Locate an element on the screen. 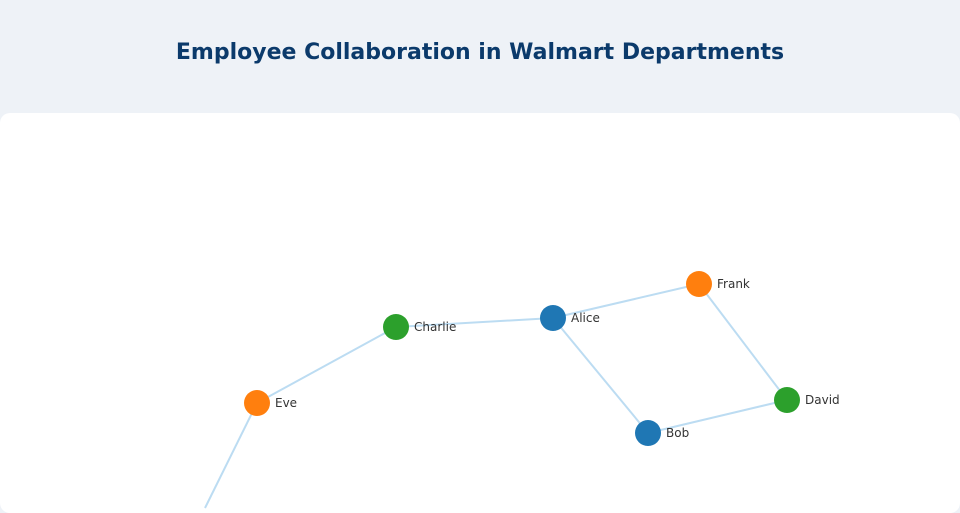 The image size is (960, 513). node-label: Eve is located at coordinates (286, 403).